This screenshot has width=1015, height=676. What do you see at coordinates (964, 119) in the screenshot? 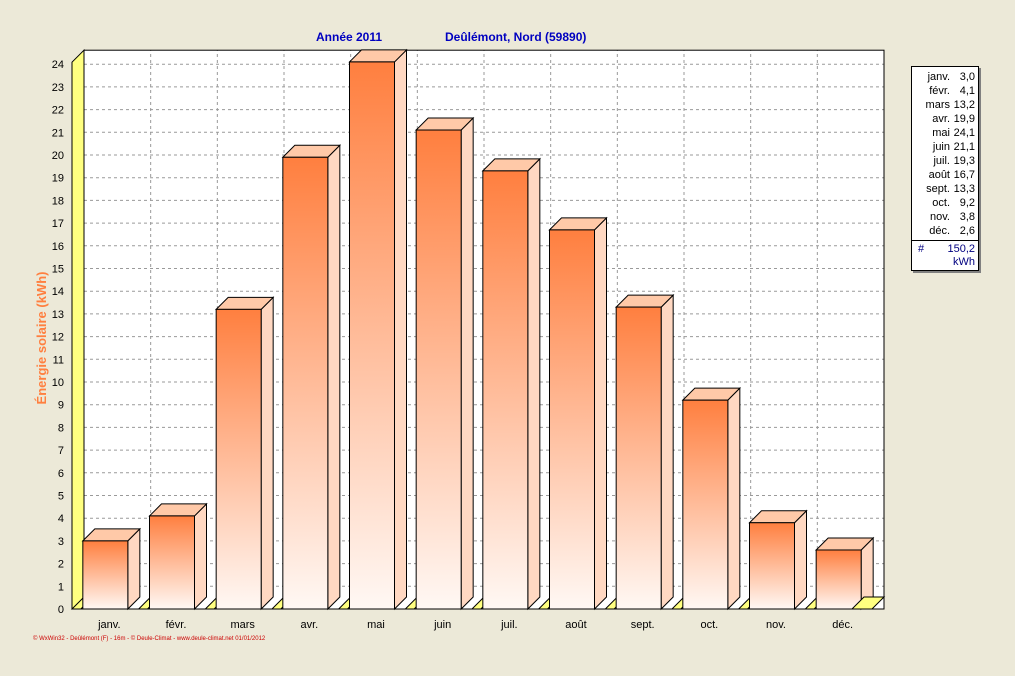
I see `legend-value: 19,9` at bounding box center [964, 119].